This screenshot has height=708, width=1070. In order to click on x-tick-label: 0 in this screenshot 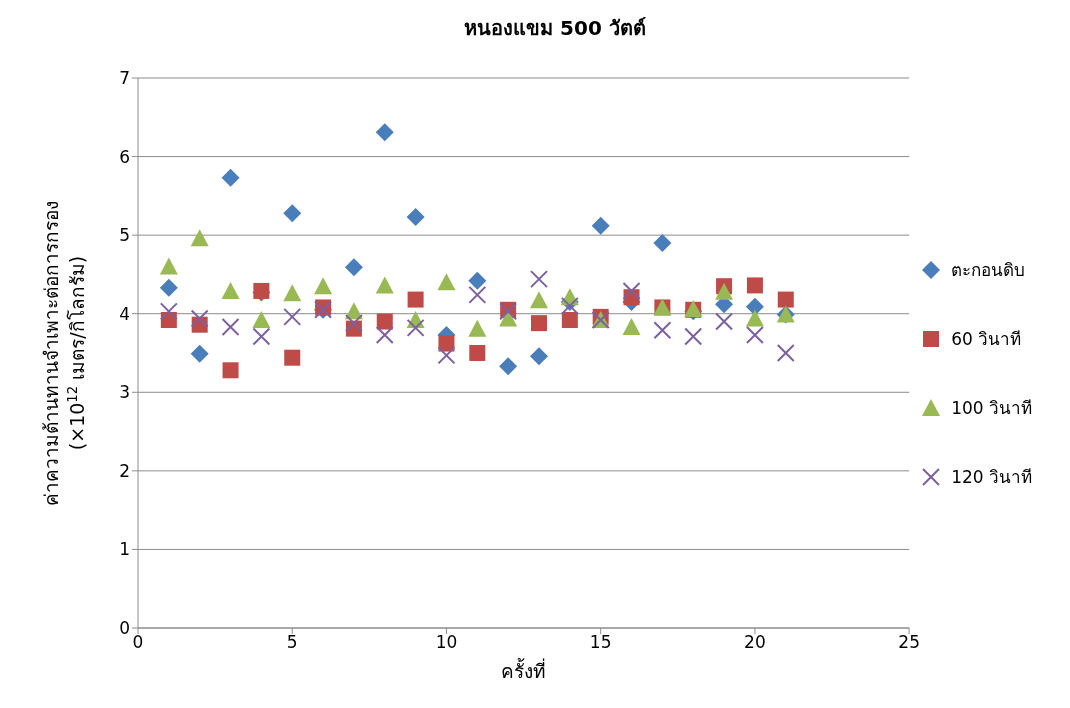, I will do `click(138, 642)`.